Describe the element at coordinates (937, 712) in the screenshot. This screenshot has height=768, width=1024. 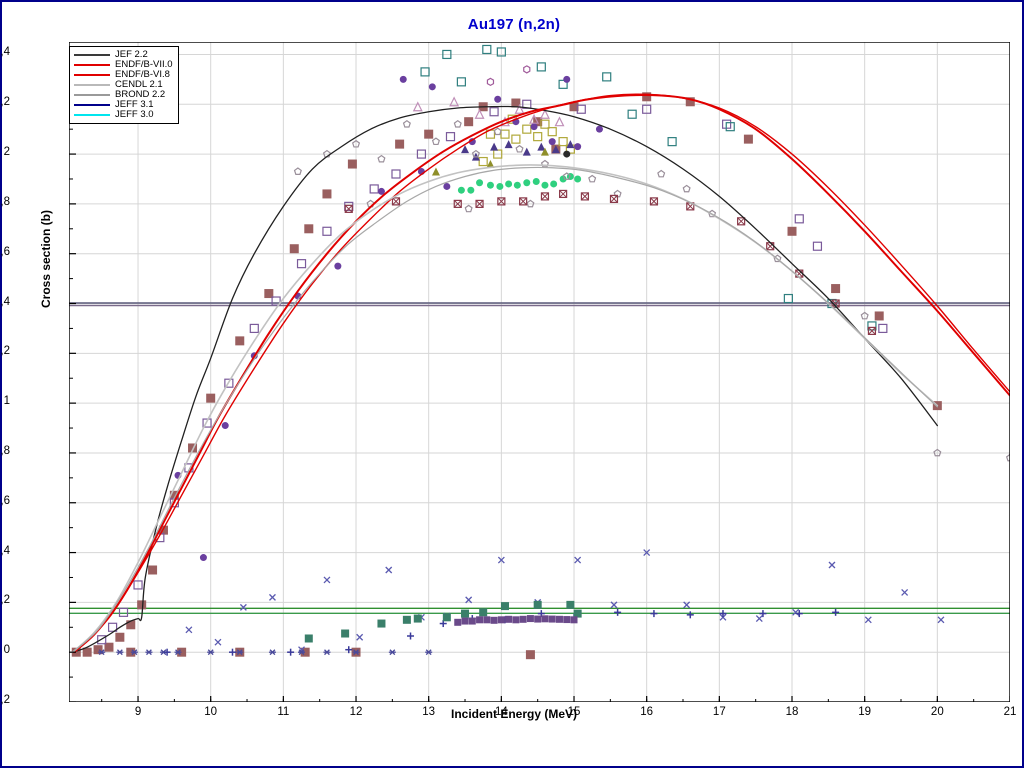
I see `x-axis-tick-label: 20` at that location.